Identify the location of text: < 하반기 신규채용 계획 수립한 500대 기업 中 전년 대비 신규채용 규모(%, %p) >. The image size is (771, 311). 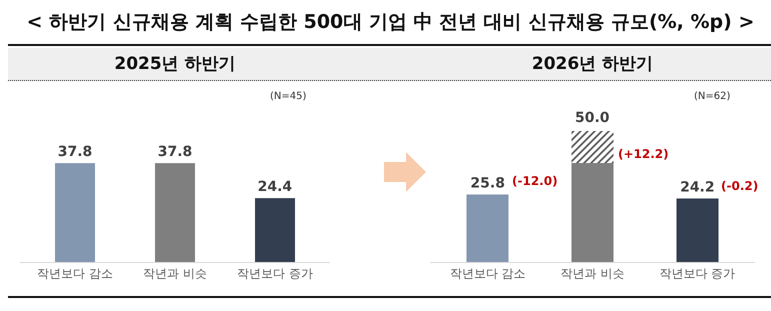
(389, 23).